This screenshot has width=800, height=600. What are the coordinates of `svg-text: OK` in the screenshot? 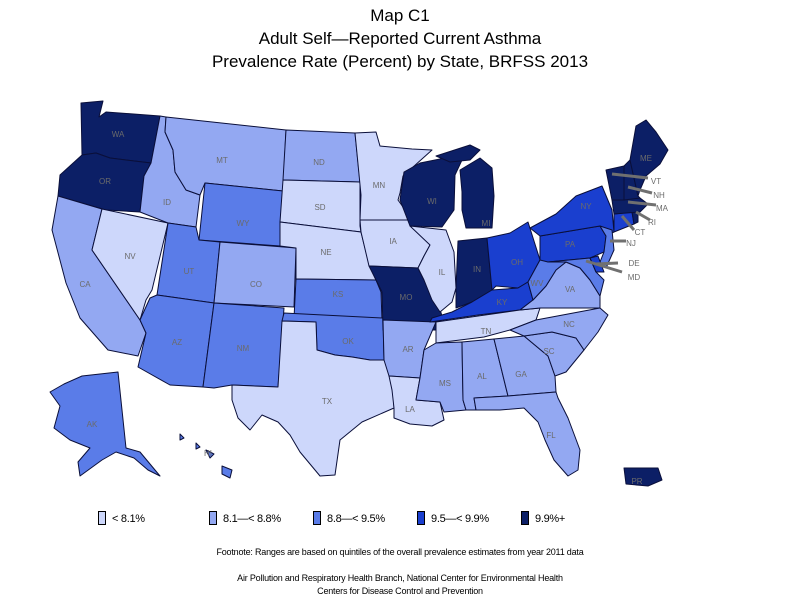 It's located at (348, 341).